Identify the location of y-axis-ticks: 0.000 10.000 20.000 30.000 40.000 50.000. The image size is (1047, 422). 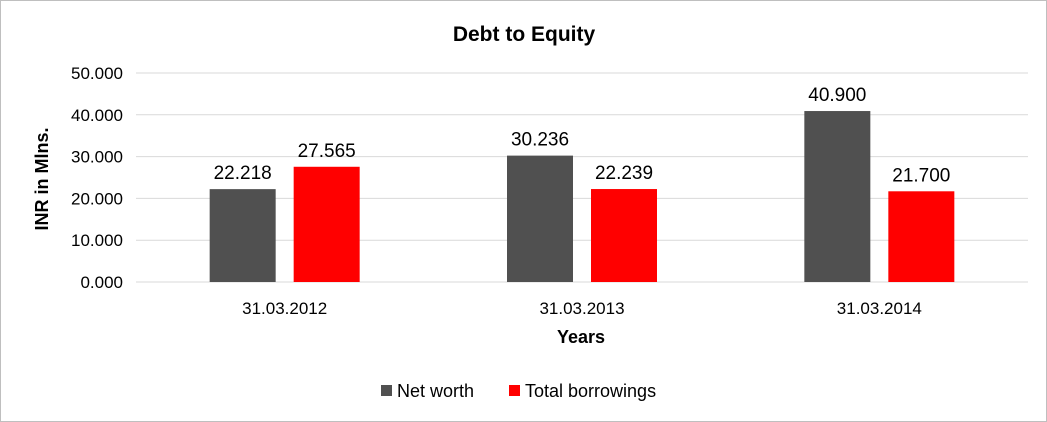
(97, 178).